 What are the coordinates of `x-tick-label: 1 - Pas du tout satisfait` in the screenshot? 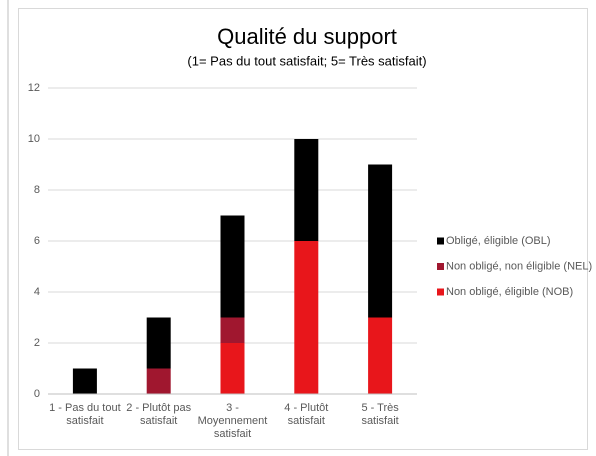 It's located at (85, 414).